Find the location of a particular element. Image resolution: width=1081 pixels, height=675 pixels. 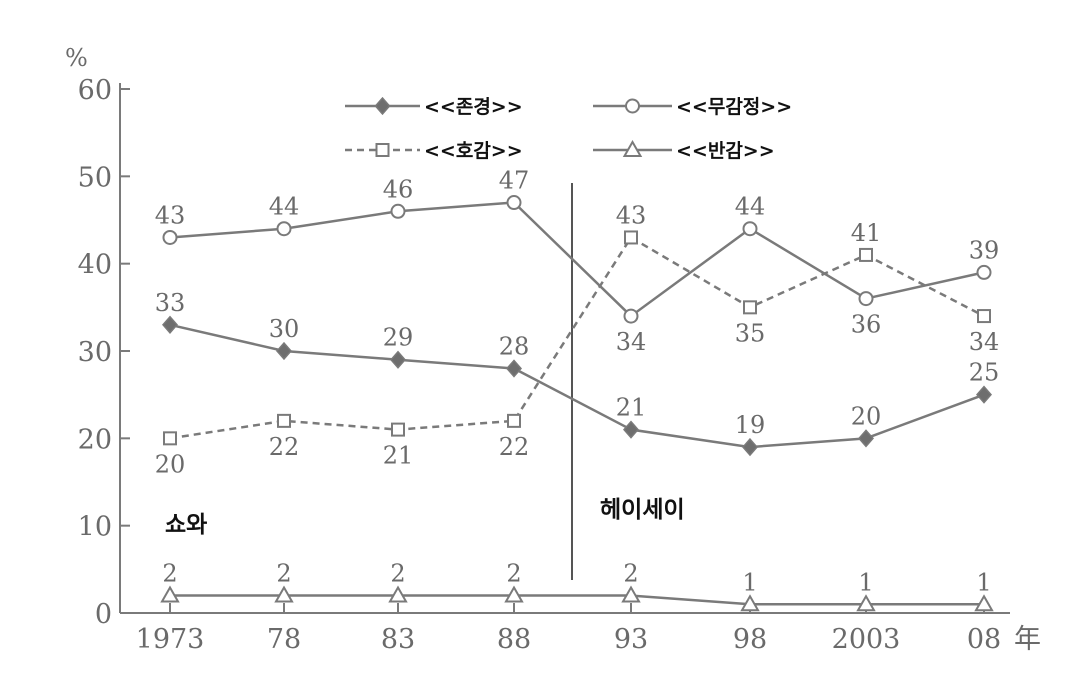

legend-label-0: <<존경>> is located at coordinates (473, 107).